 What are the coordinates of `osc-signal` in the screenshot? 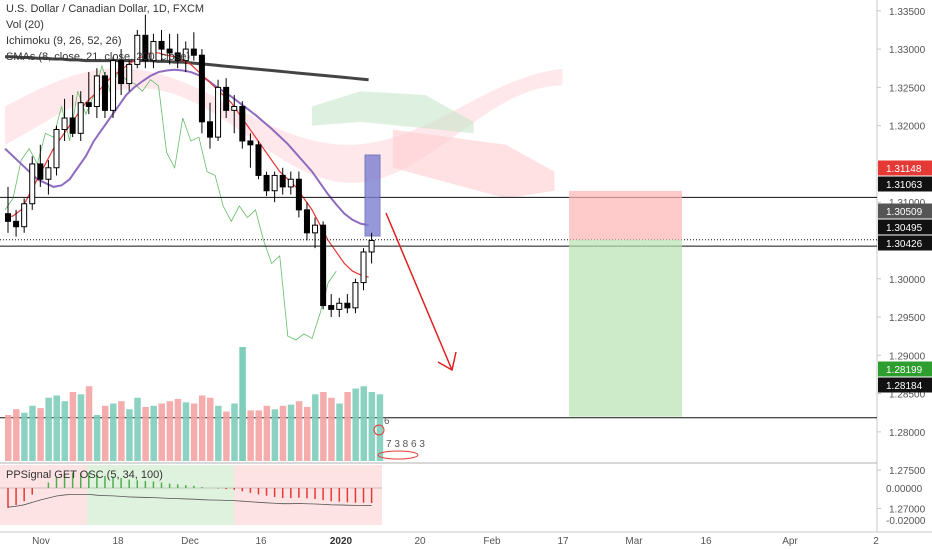 It's located at (189, 500).